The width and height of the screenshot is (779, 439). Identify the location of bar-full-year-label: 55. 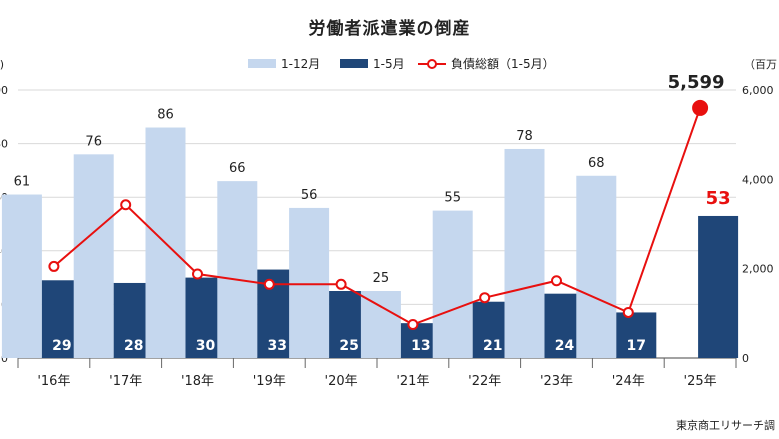
(452, 198).